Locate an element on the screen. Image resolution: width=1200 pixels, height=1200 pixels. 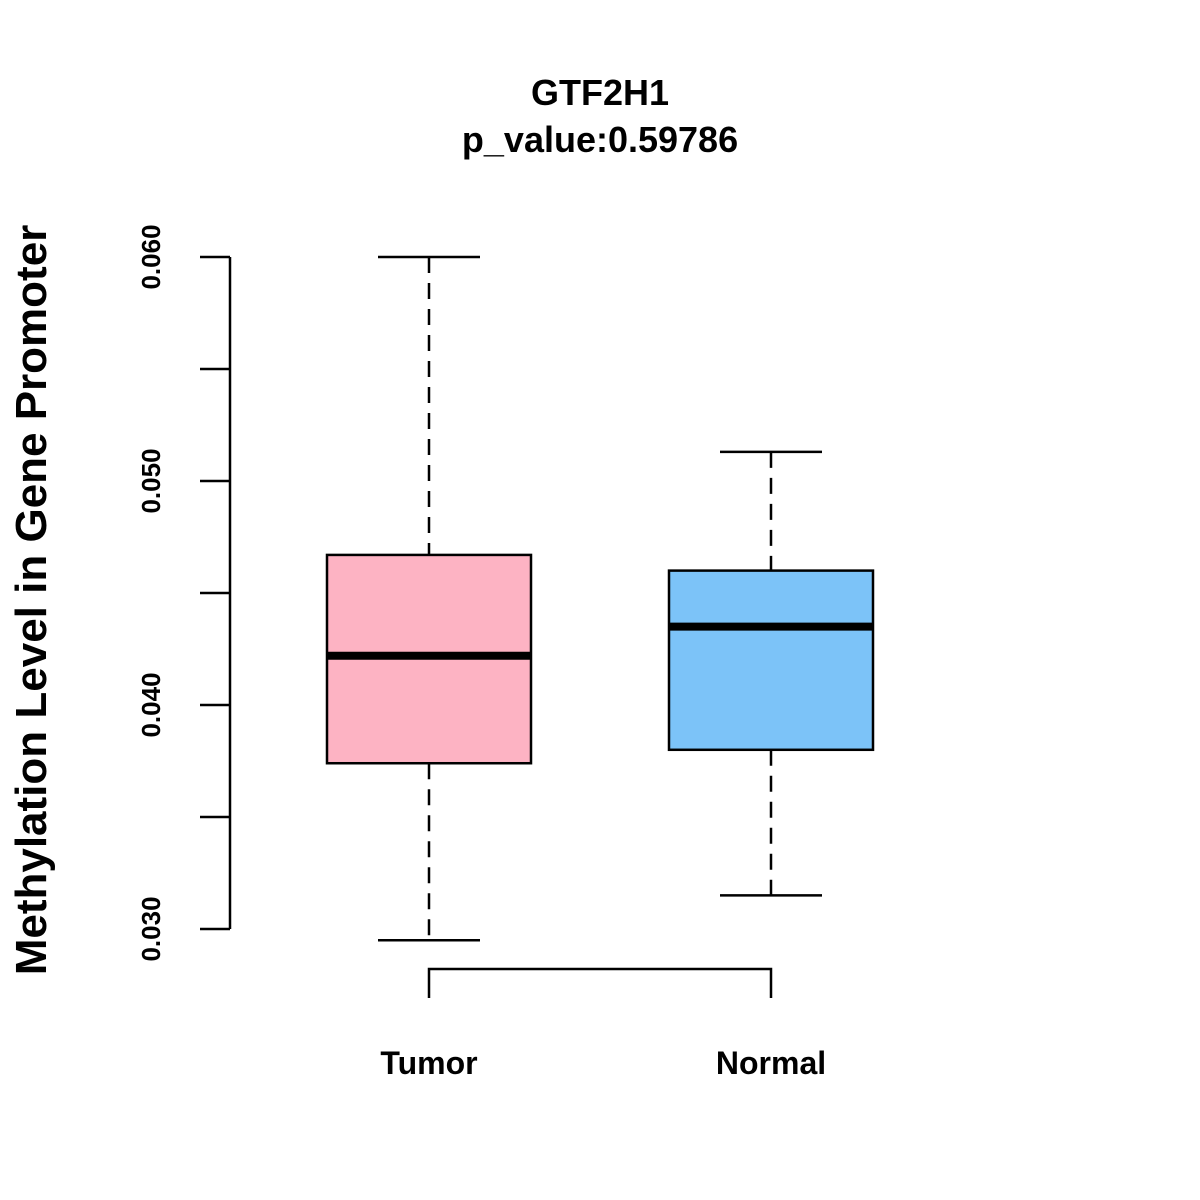
comparison-bracket is located at coordinates (600, 982).